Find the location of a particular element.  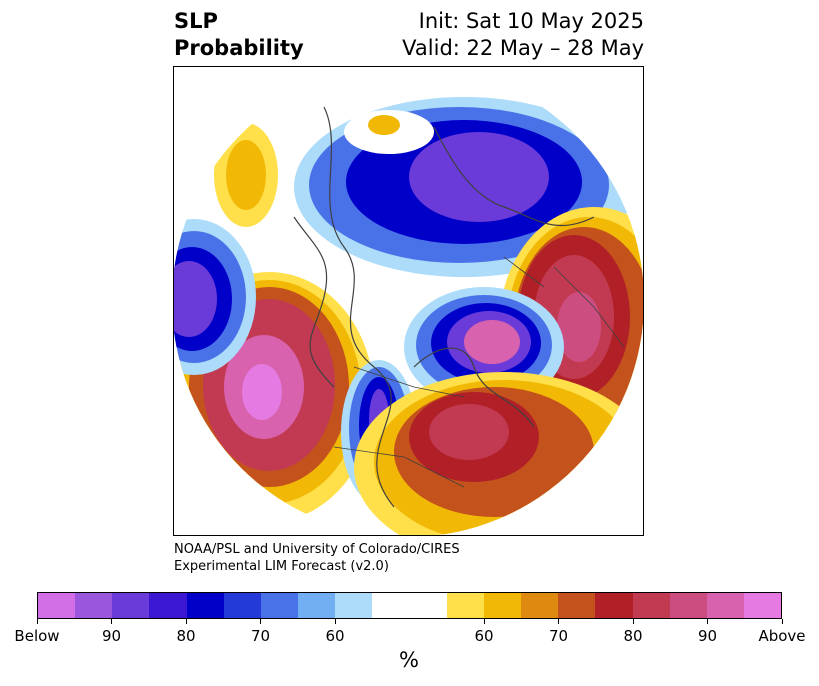

westpac-low-strong is located at coordinates (195, 299).